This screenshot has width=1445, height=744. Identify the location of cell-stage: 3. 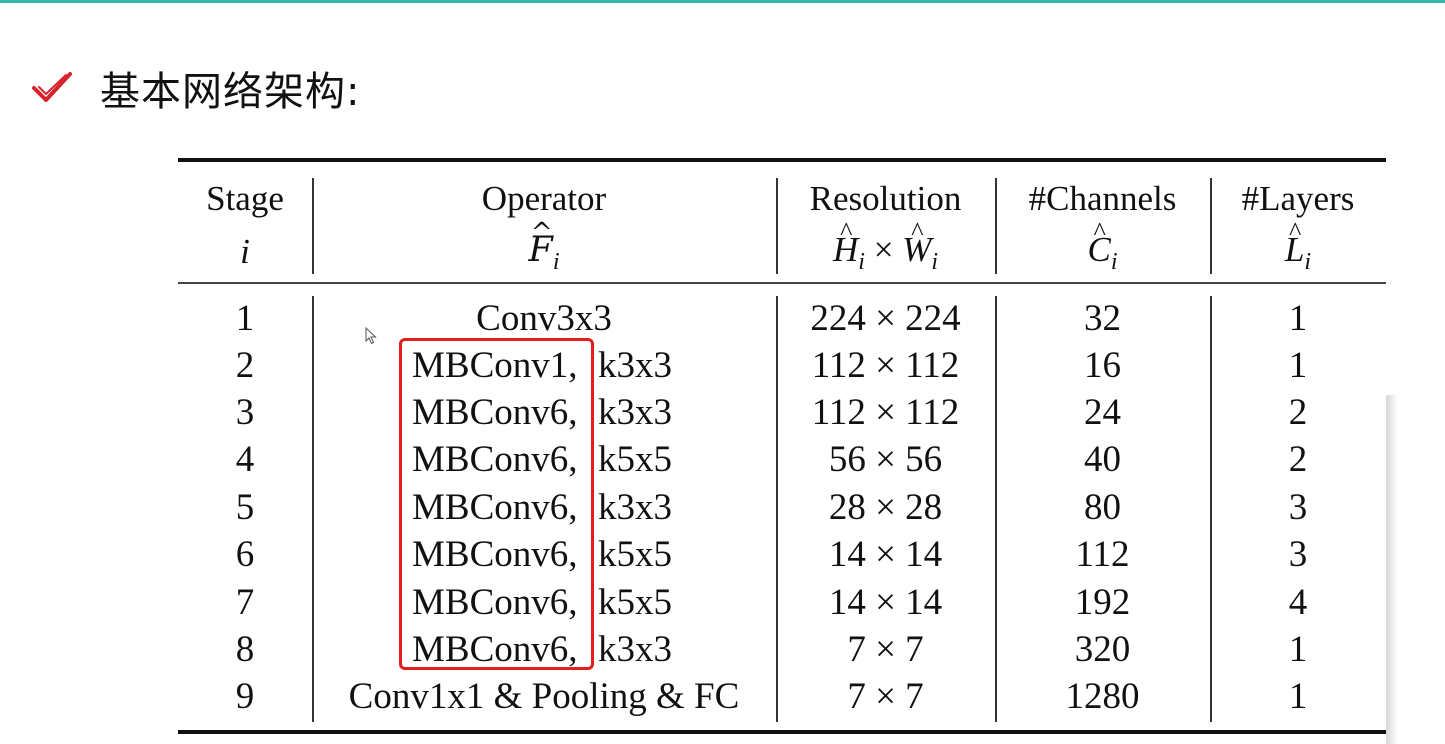
(245, 412).